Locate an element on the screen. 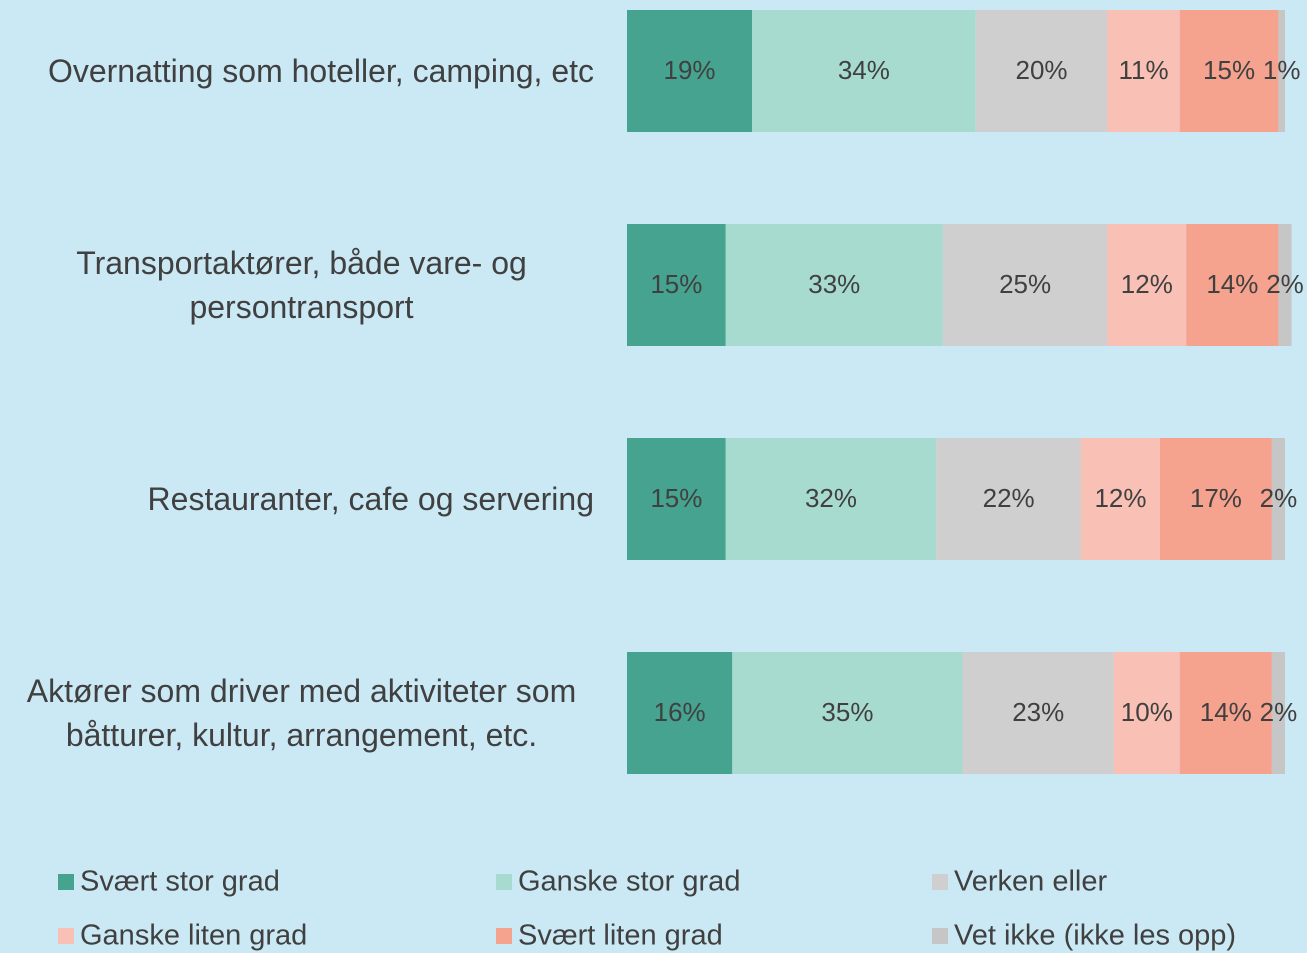 The height and width of the screenshot is (953, 1307). category-label-box: Overnatting som hoteller, camping, etc is located at coordinates (297, 71).